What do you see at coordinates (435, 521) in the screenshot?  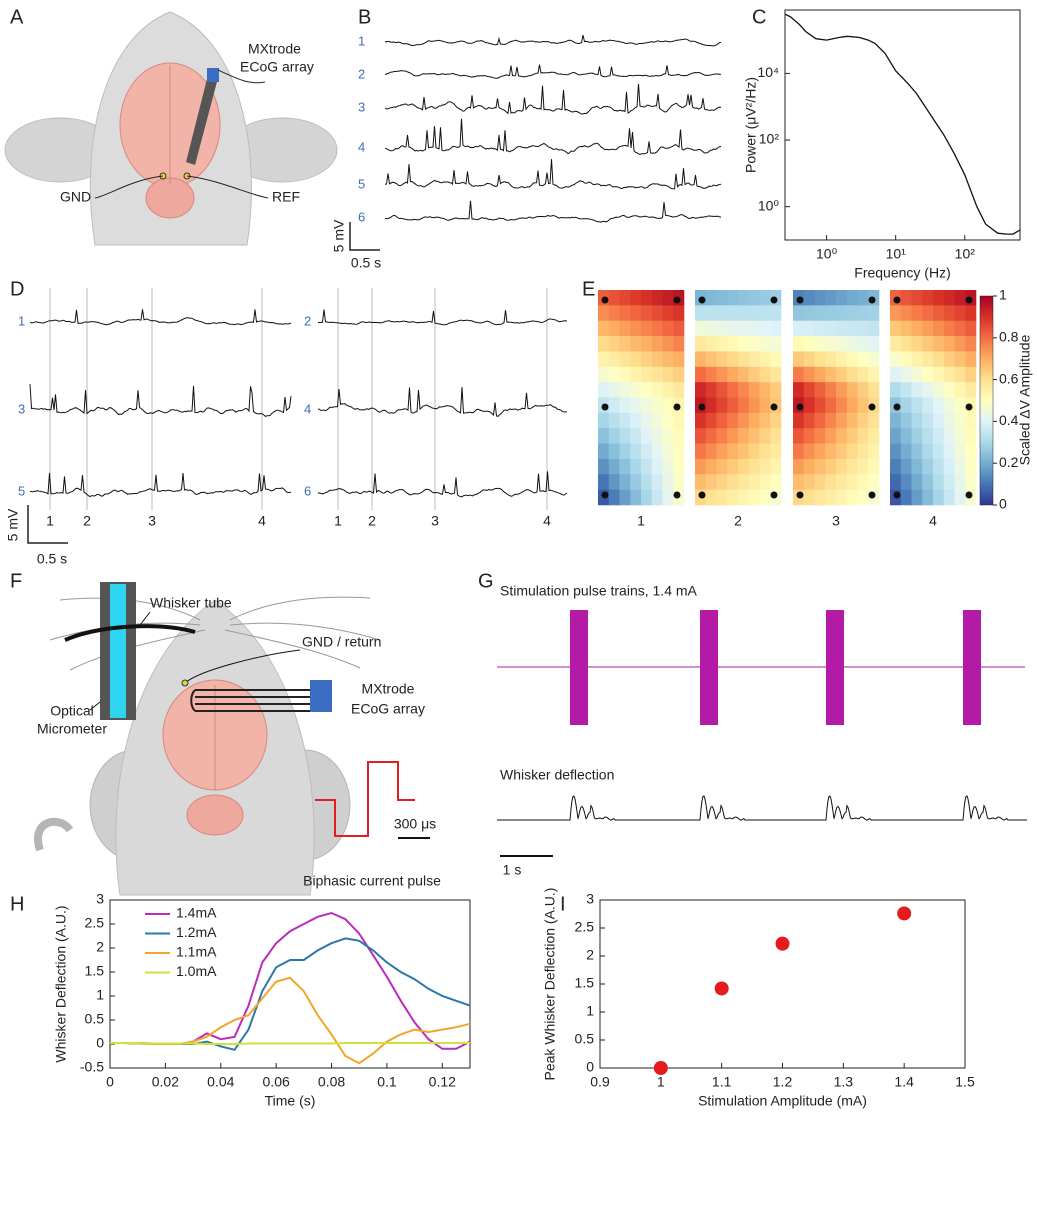 I see `event-label: 3` at bounding box center [435, 521].